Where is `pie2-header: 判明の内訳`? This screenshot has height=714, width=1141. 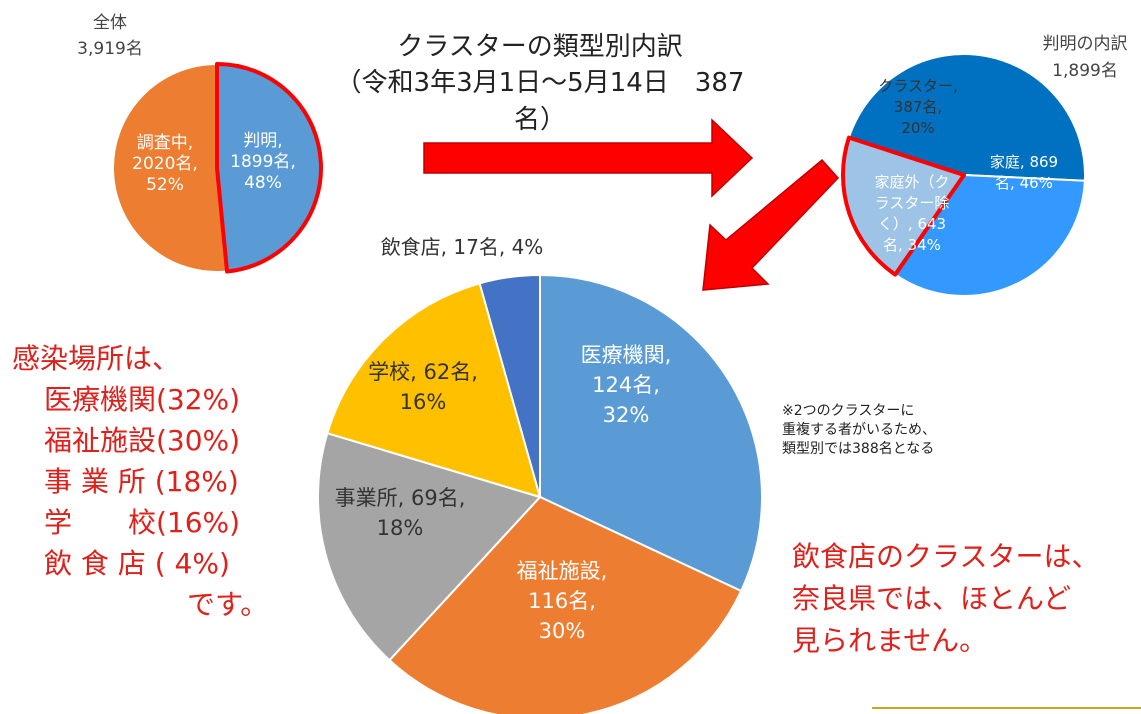
pie2-header: 判明の内訳 is located at coordinates (1085, 44).